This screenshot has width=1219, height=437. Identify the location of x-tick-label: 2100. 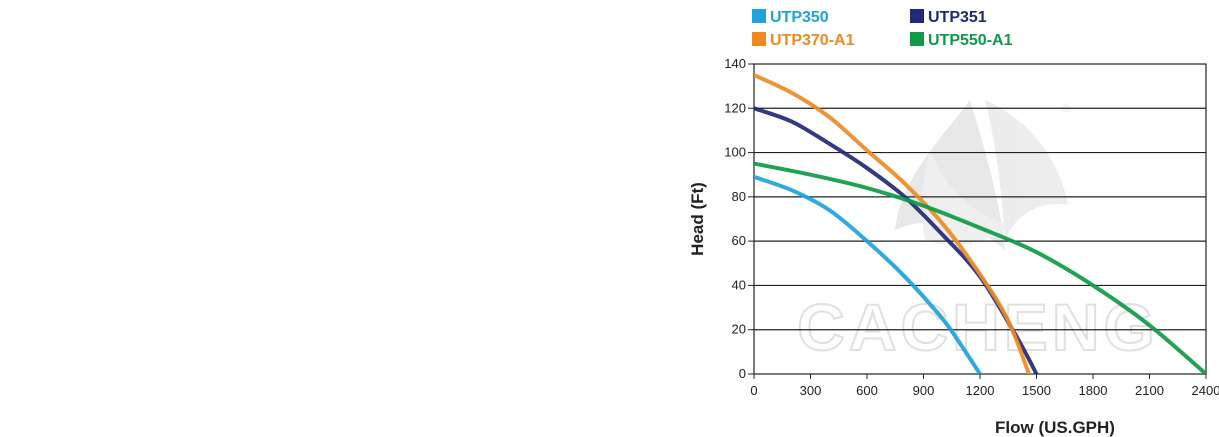
(1149, 390).